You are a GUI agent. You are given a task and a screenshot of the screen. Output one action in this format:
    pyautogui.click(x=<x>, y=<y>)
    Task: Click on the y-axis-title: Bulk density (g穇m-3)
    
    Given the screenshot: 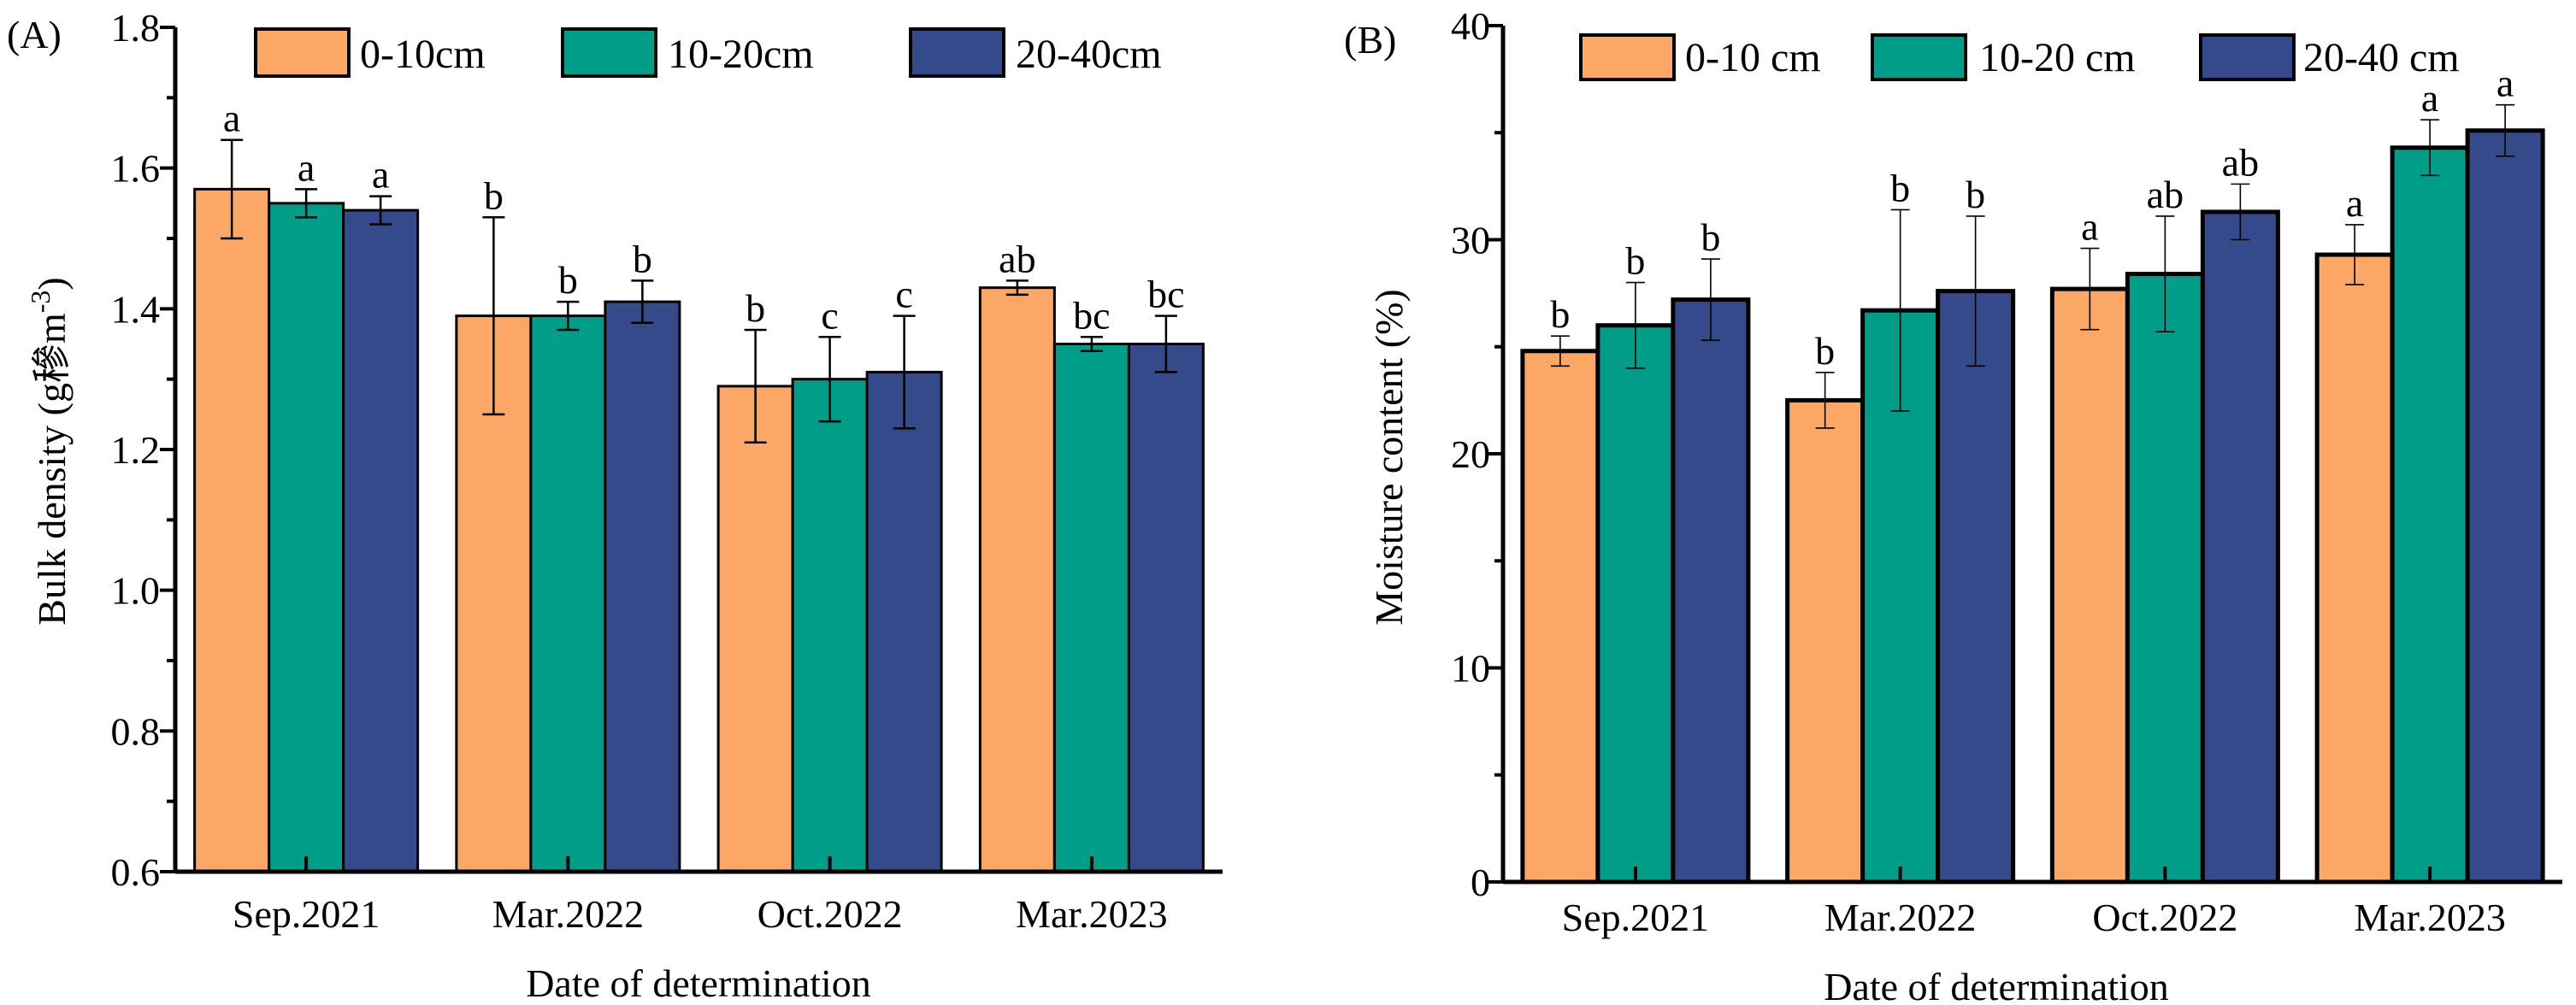 What is the action you would take?
    pyautogui.click(x=49, y=451)
    